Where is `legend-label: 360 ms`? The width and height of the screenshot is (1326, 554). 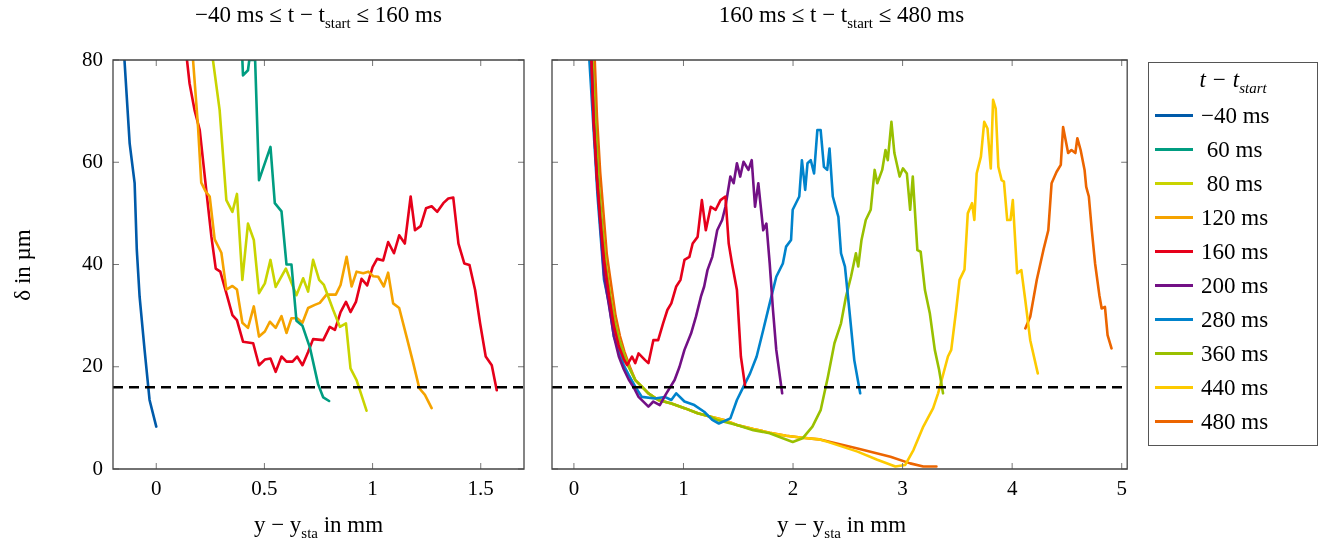
legend-label: 360 ms is located at coordinates (1235, 353).